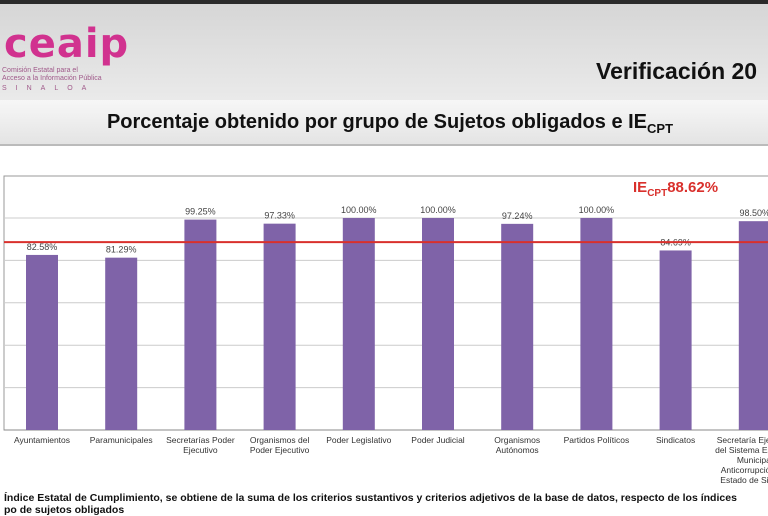 This screenshot has height=516, width=768. Describe the element at coordinates (640, 187) in the screenshot. I see `reference-label-prefix: IE` at that location.